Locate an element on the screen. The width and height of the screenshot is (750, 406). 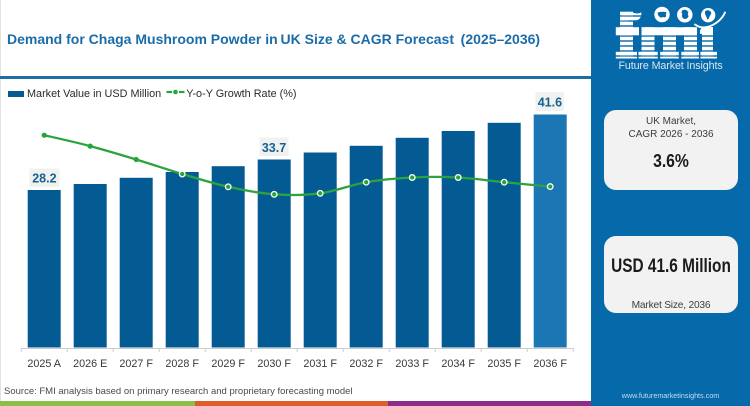
svg-text: 2025 A is located at coordinates (44, 364).